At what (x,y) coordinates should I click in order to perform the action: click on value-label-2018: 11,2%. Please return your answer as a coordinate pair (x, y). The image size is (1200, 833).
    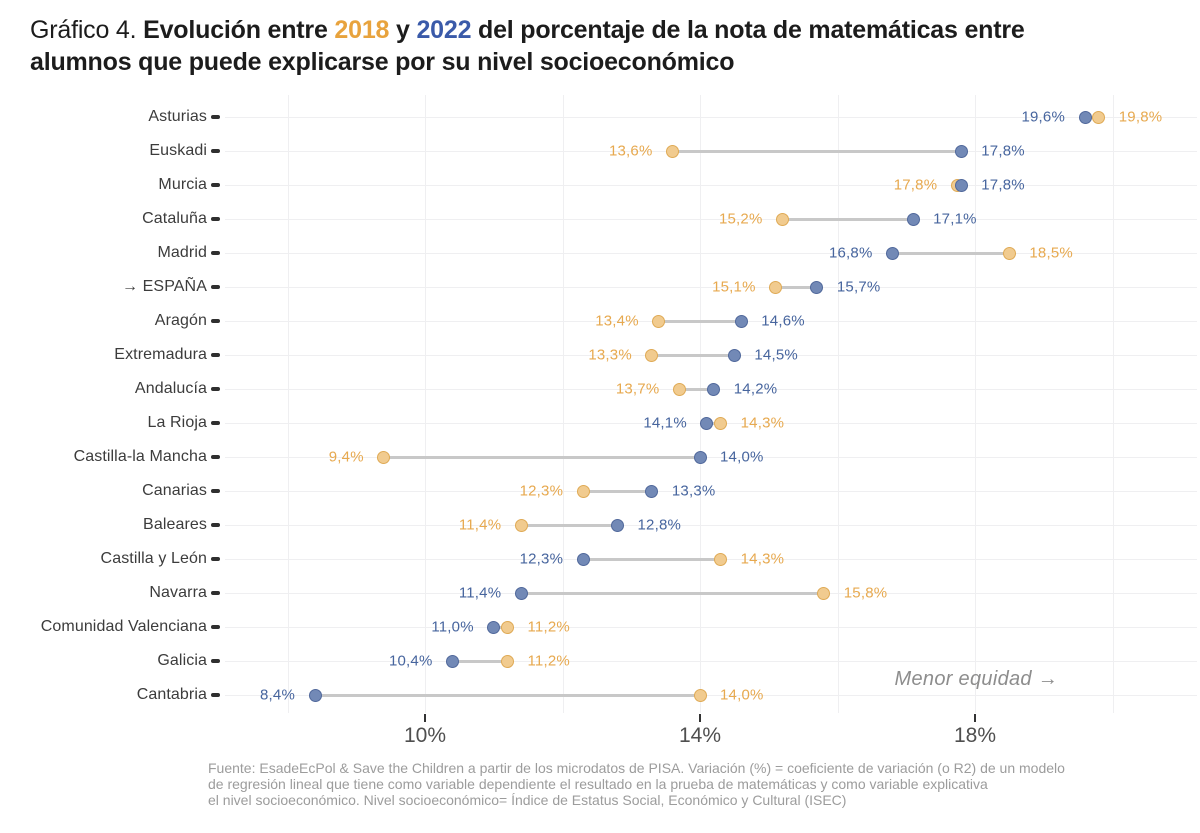
    Looking at the image, I should click on (548, 627).